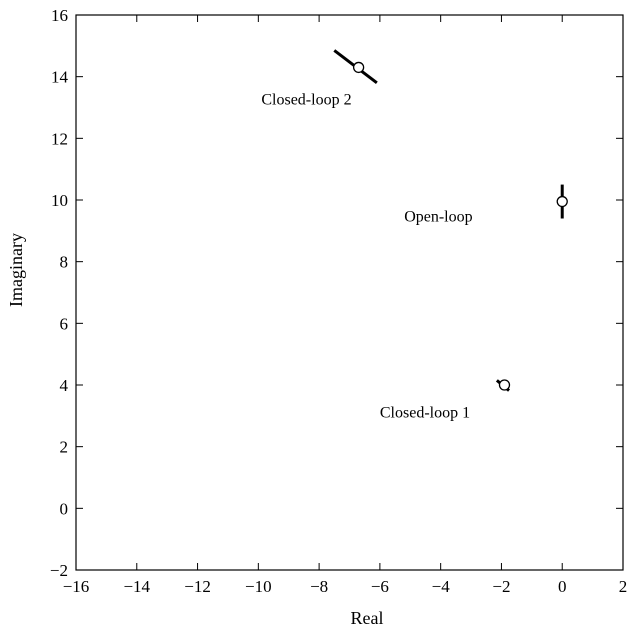 The height and width of the screenshot is (629, 628). I want to click on x-tick-label: −16, so click(76, 586).